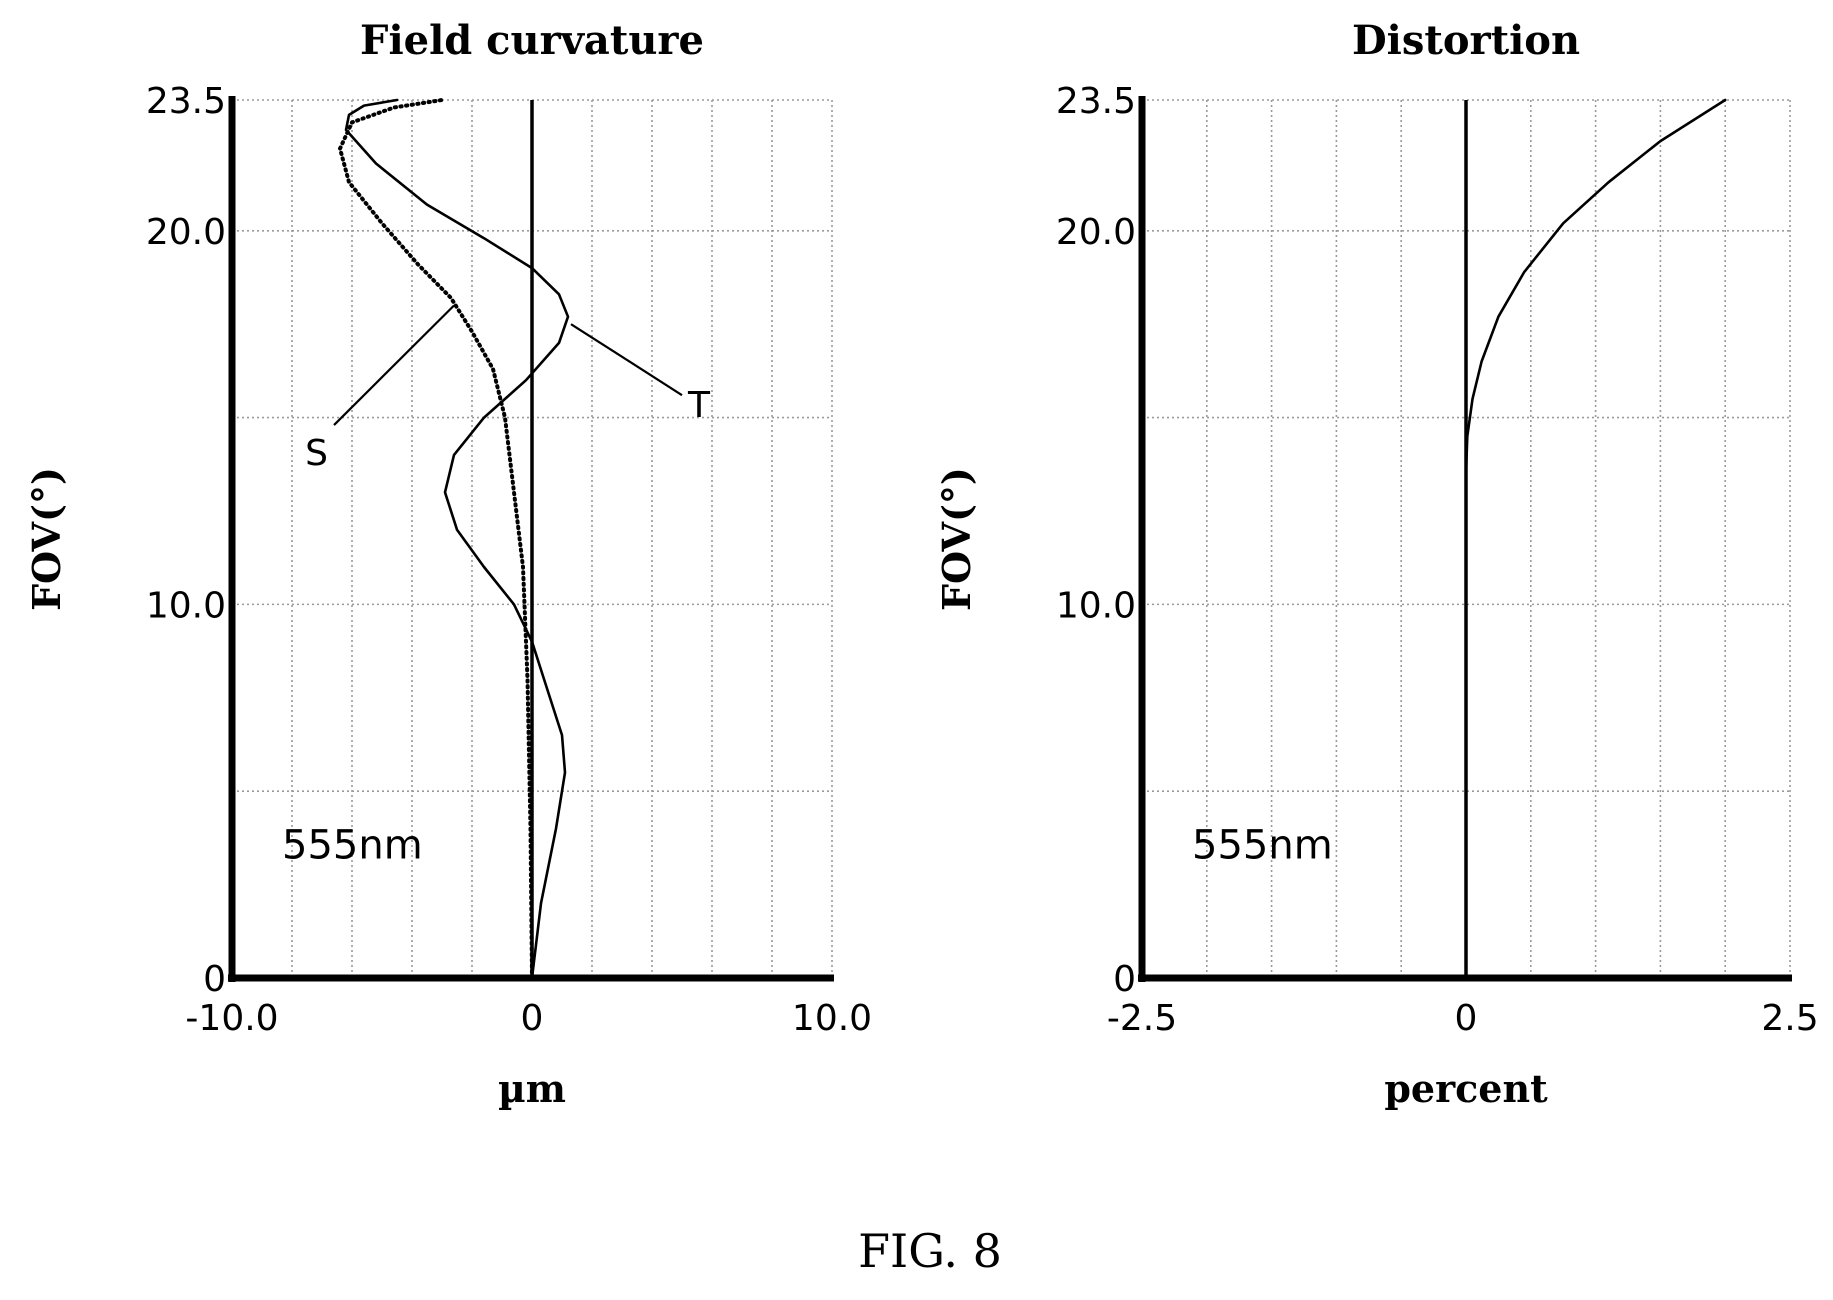 Image resolution: width=1833 pixels, height=1300 pixels. Describe the element at coordinates (626, 360) in the screenshot. I see `leader-line-t` at that location.